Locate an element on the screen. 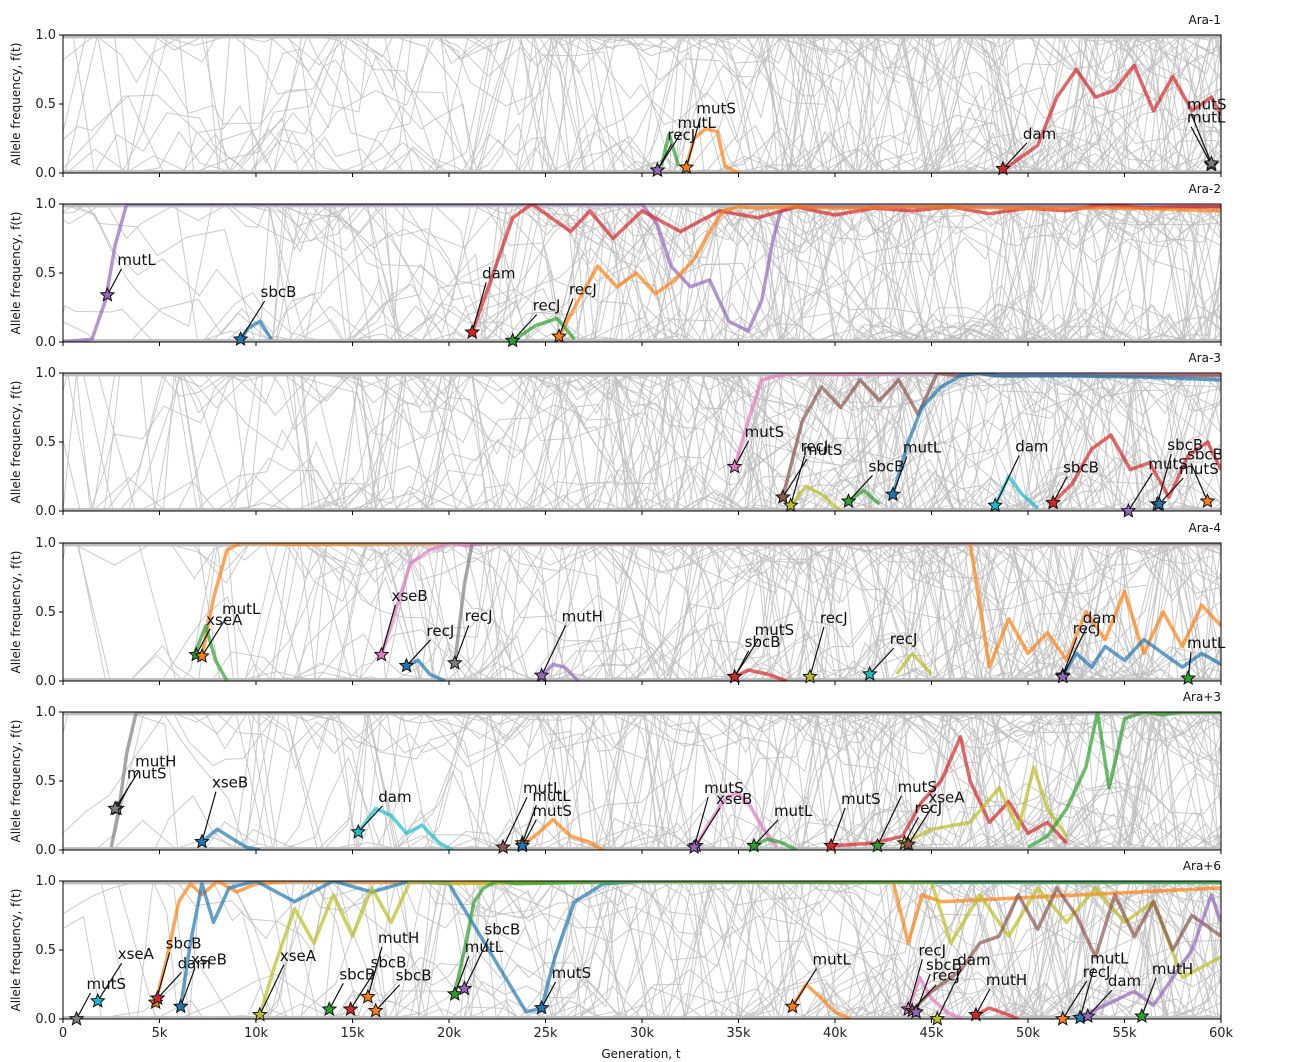 The width and height of the screenshot is (1293, 1062). plot-area is located at coordinates (642, 442).